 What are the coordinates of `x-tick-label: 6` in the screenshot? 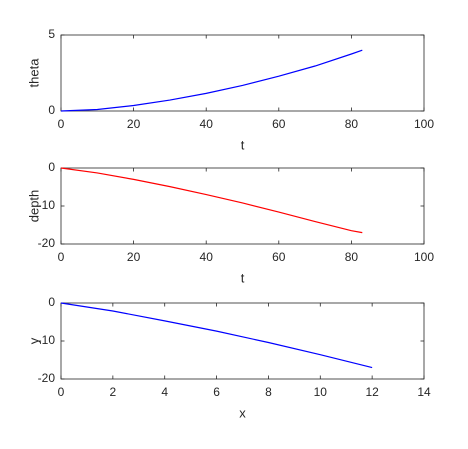 It's located at (216, 392).